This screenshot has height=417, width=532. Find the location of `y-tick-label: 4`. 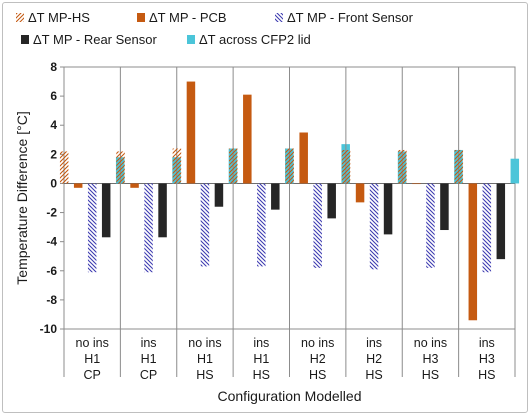

y-tick-label: 4 is located at coordinates (53, 125).